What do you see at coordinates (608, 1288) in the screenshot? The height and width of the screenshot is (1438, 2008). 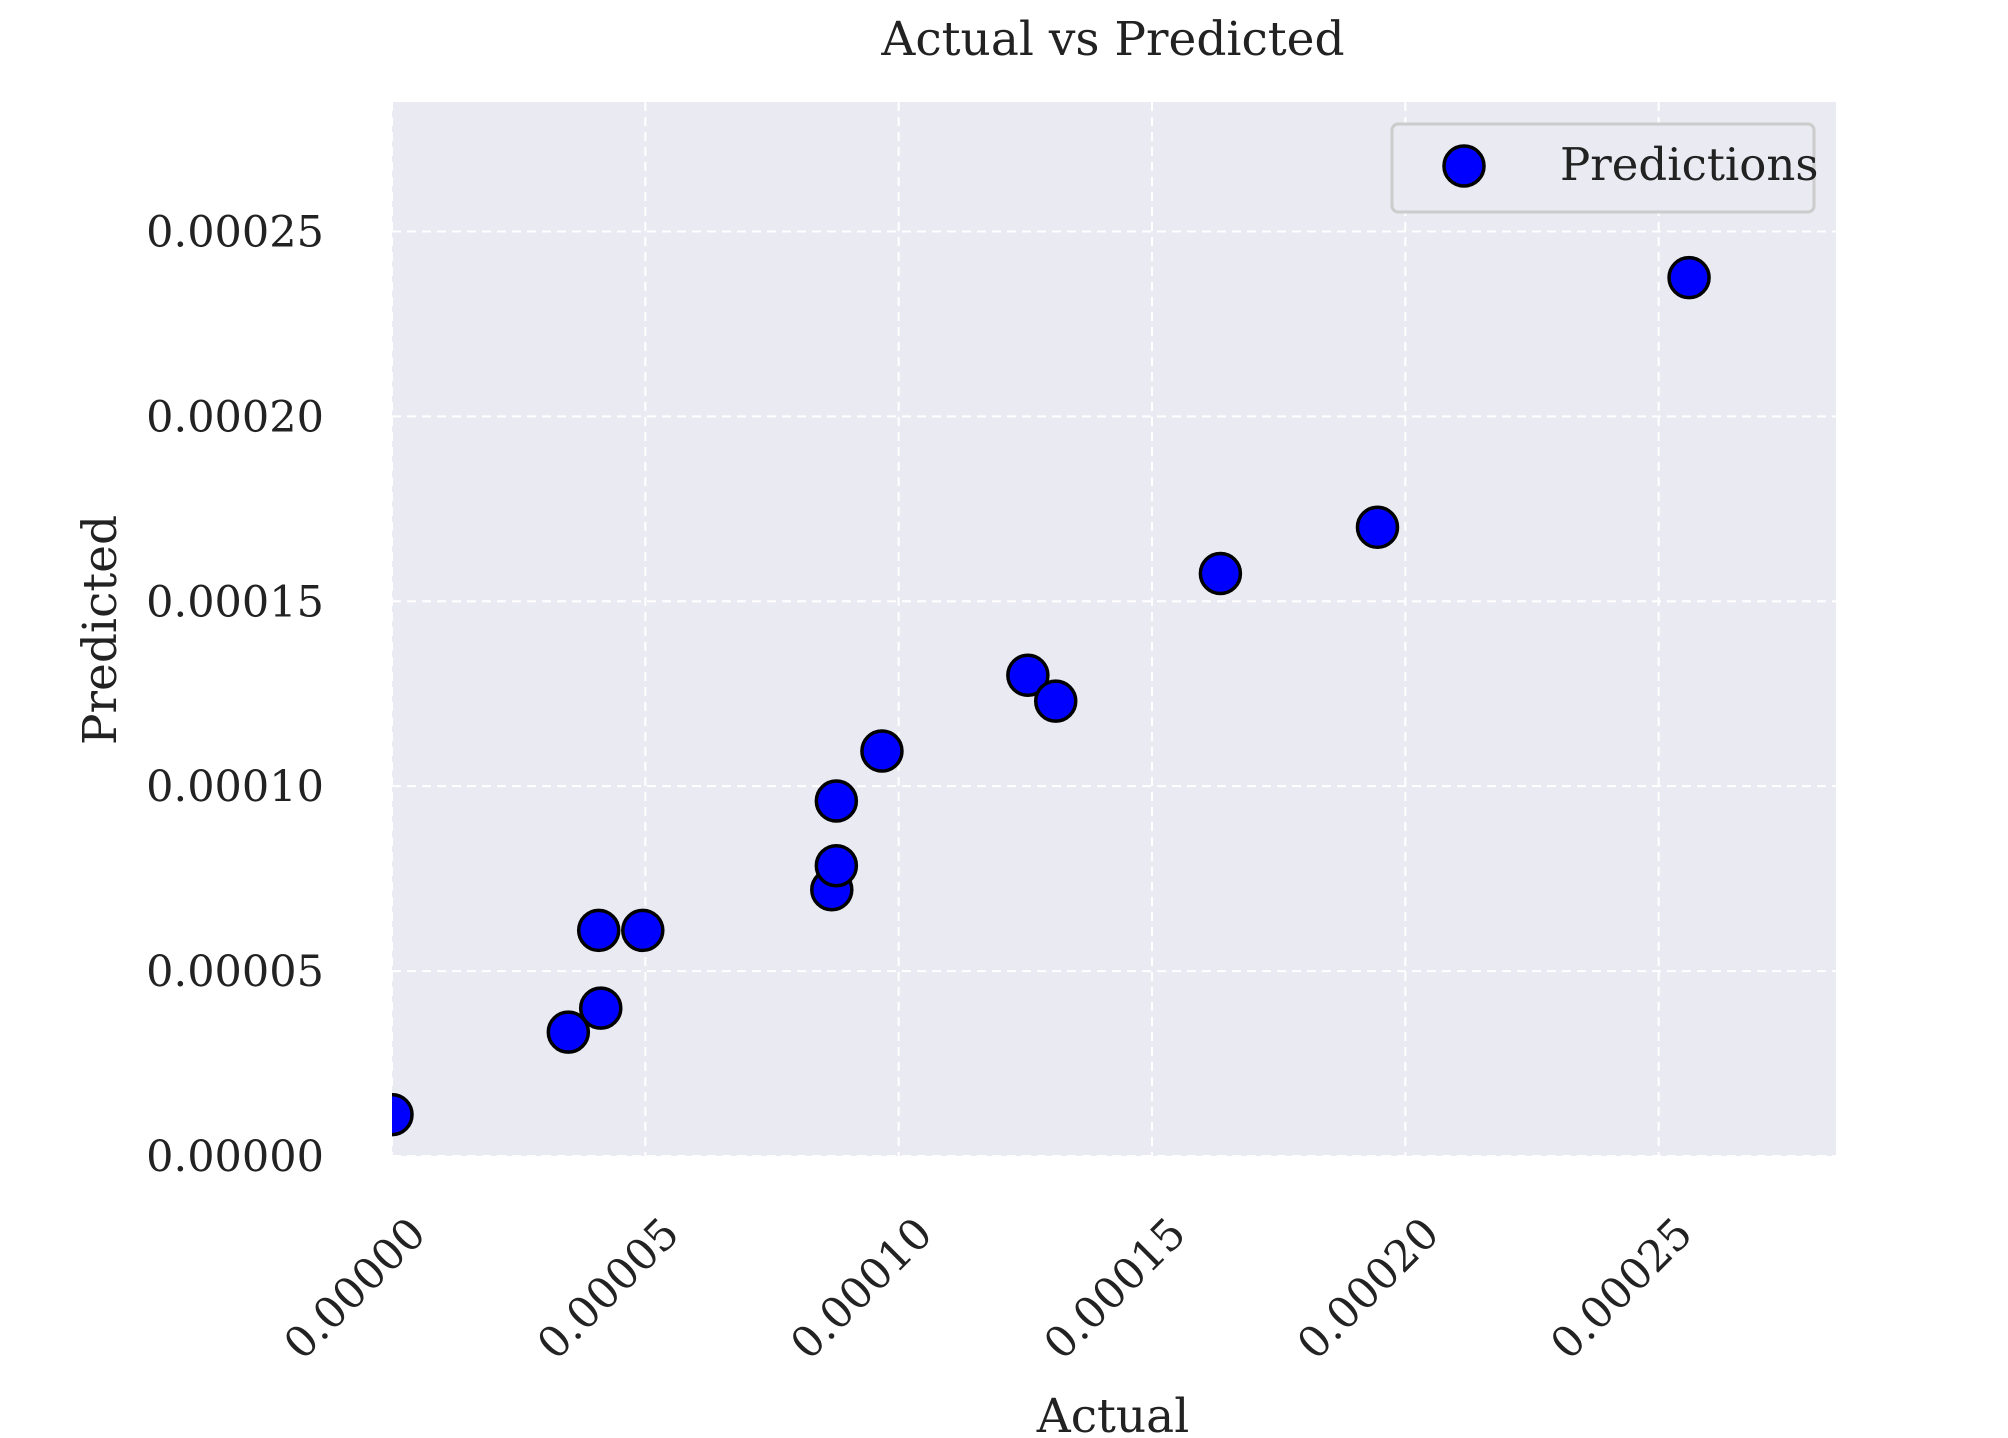 I see `x-tick-label: 0.00005` at bounding box center [608, 1288].